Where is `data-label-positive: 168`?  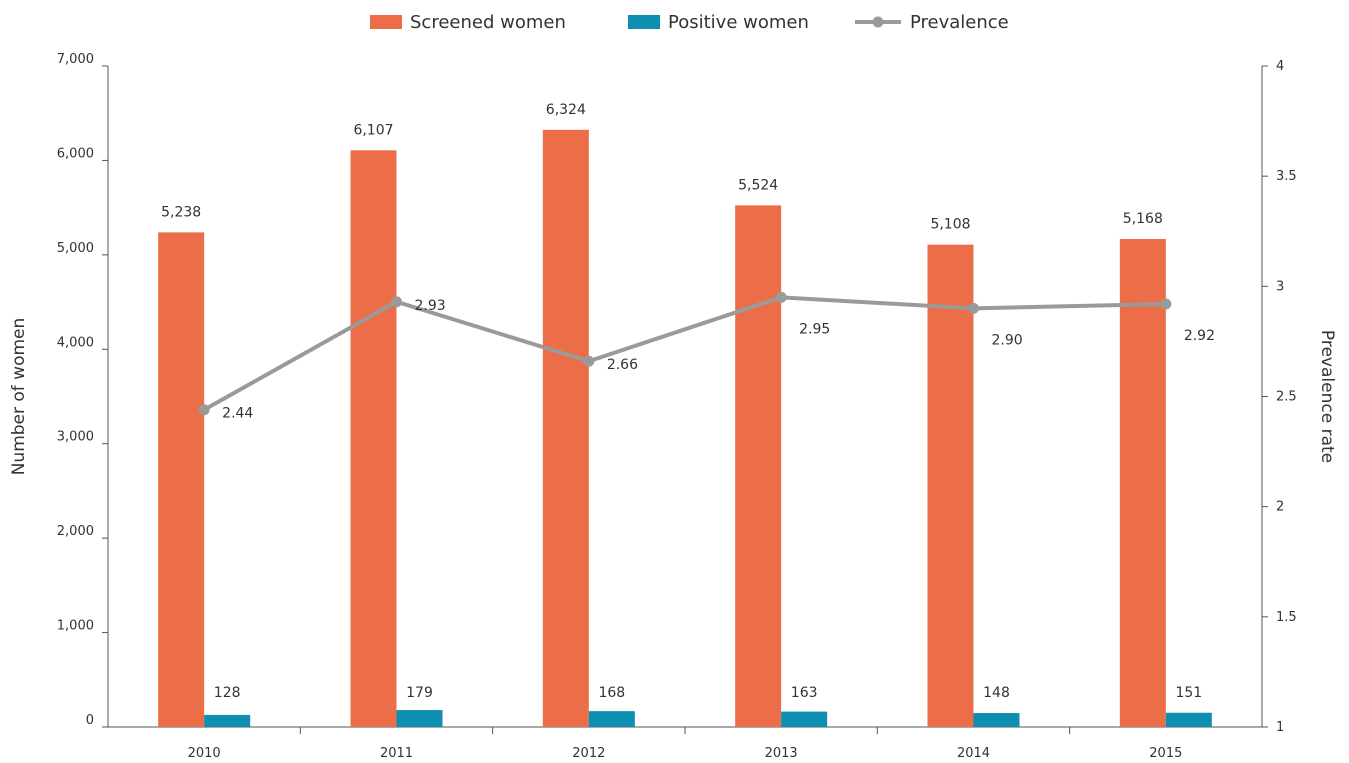
data-label-positive: 168 is located at coordinates (611, 693).